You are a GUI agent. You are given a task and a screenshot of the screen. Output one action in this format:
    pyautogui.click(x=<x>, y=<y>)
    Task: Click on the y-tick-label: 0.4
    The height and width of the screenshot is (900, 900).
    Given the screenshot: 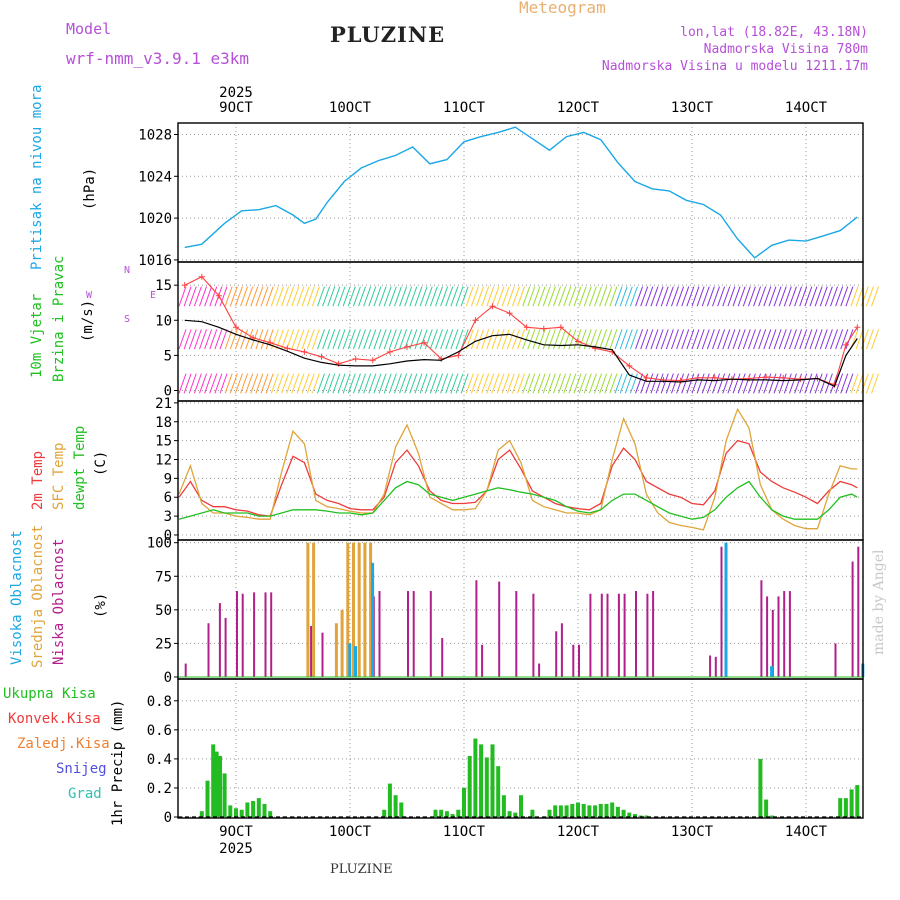 What is the action you would take?
    pyautogui.click(x=159, y=760)
    